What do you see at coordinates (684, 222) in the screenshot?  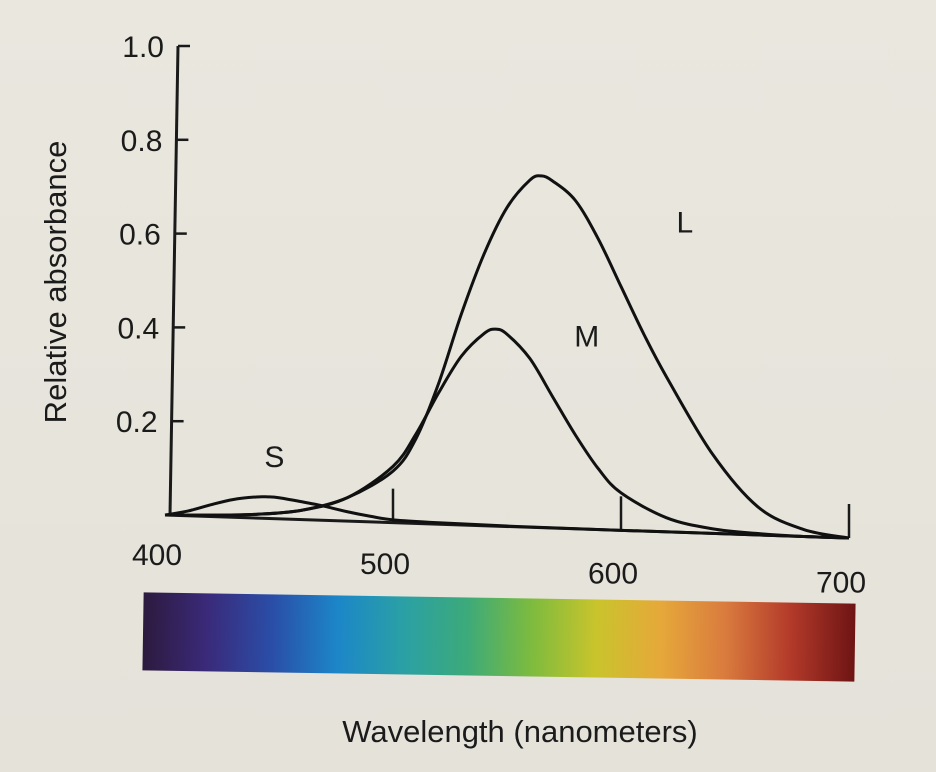 I see `series-label-l: L` at bounding box center [684, 222].